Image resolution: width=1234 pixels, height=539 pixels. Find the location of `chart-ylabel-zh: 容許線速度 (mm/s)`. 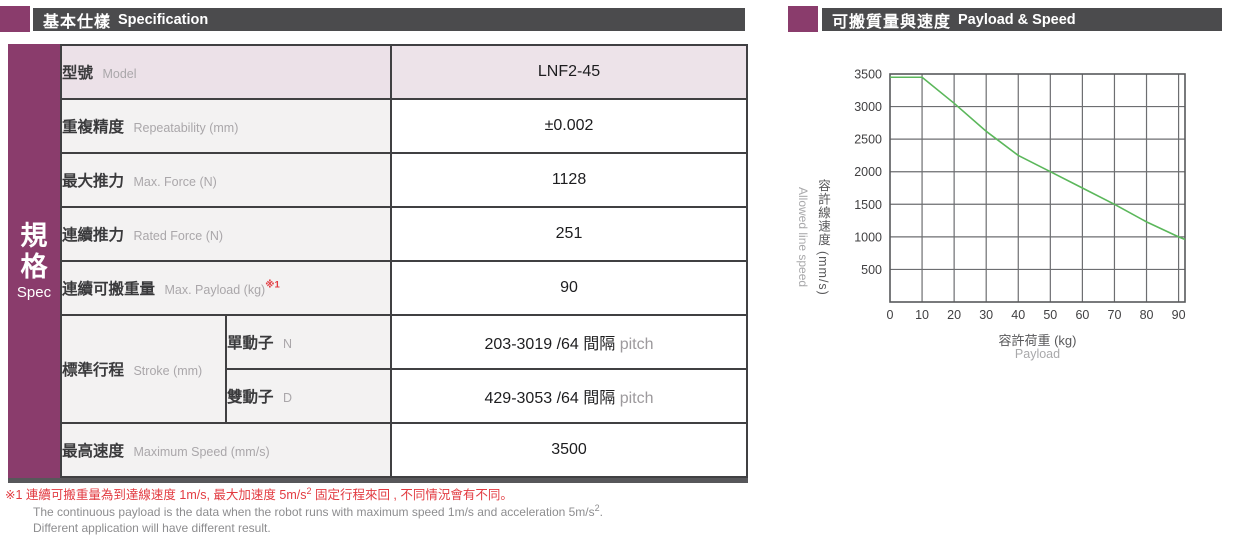

chart-ylabel-zh: 容許線速度 (mm/s) is located at coordinates (823, 237).